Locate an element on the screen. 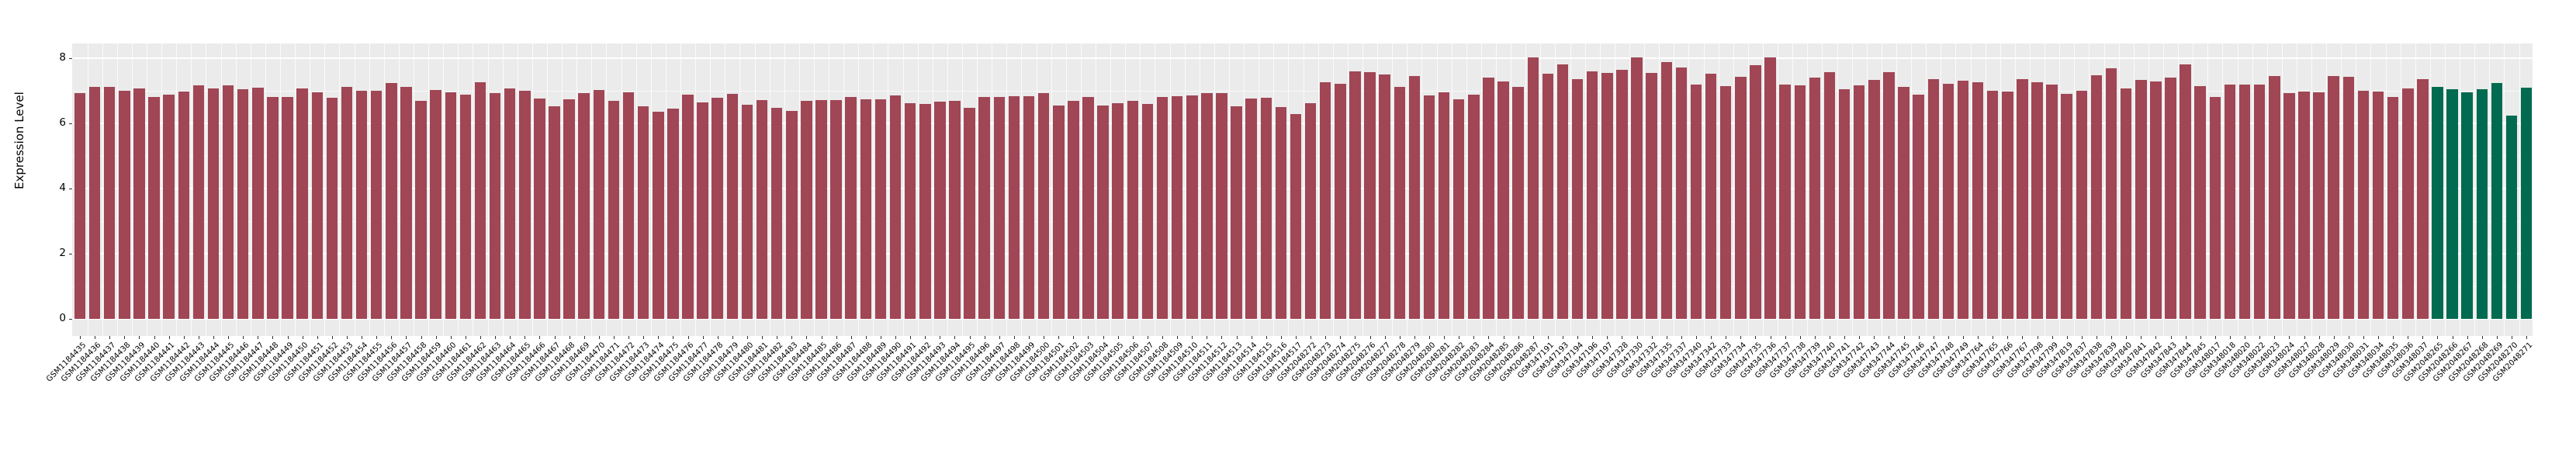  gridline-major is located at coordinates (1302, 319).